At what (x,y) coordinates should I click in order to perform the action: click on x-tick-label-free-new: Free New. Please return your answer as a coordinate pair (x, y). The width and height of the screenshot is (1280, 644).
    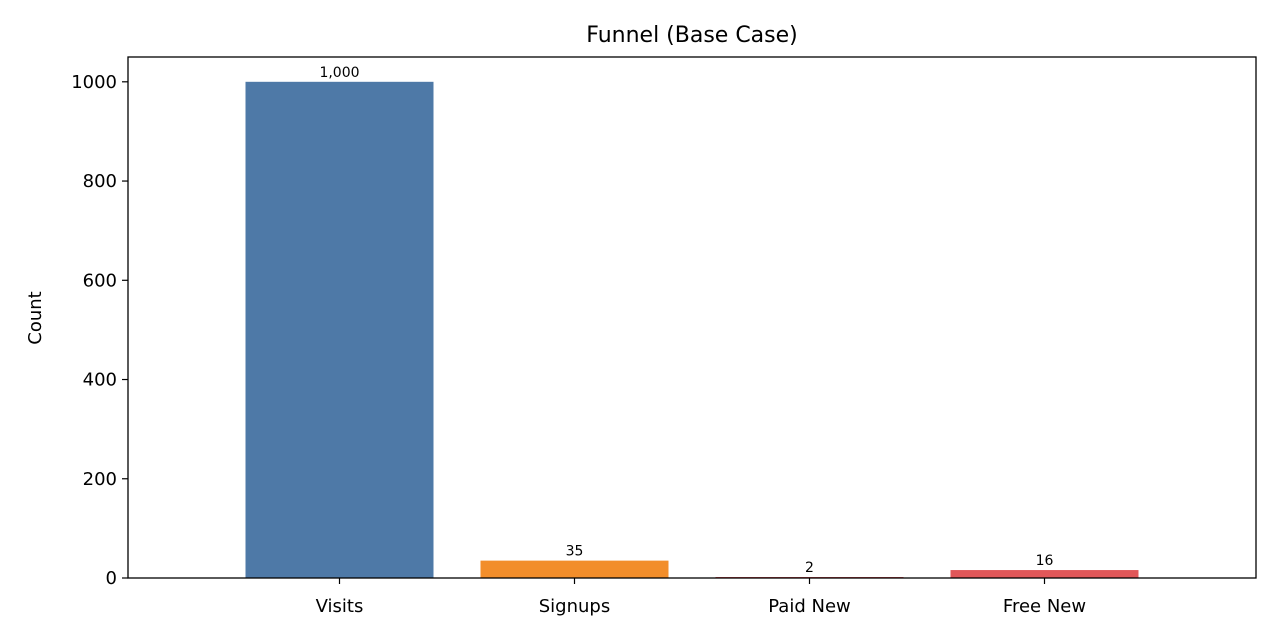
    Looking at the image, I should click on (1044, 606).